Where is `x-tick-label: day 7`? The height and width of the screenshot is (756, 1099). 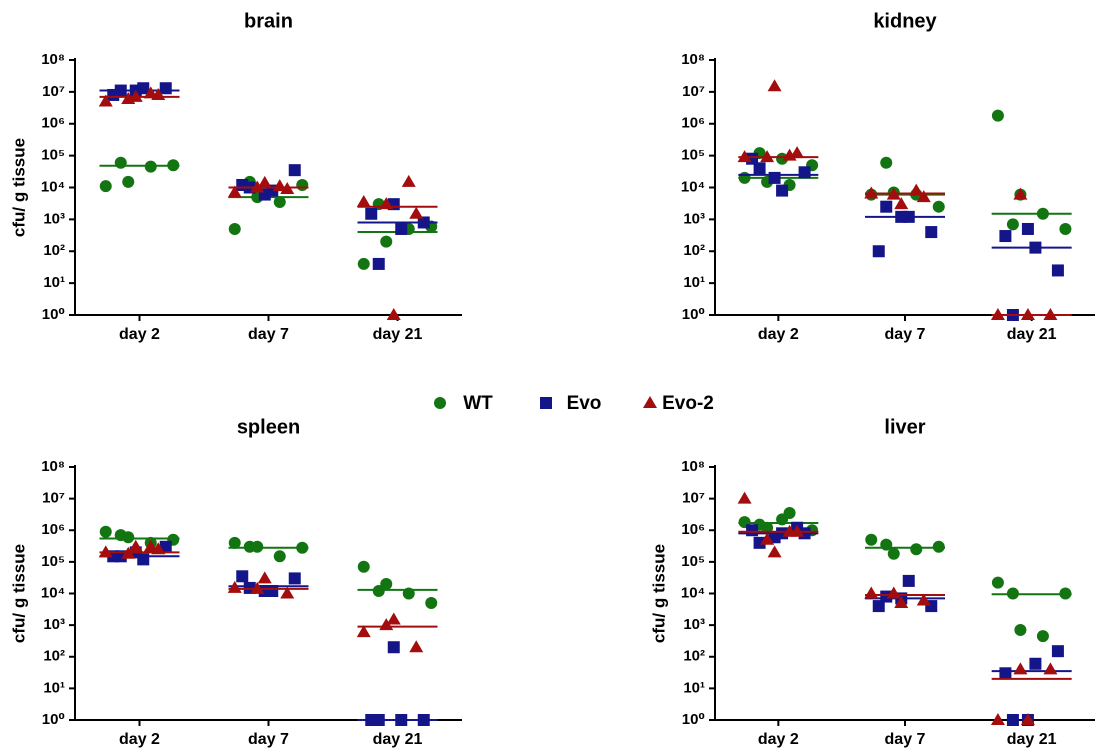
x-tick-label: day 7 is located at coordinates (905, 739).